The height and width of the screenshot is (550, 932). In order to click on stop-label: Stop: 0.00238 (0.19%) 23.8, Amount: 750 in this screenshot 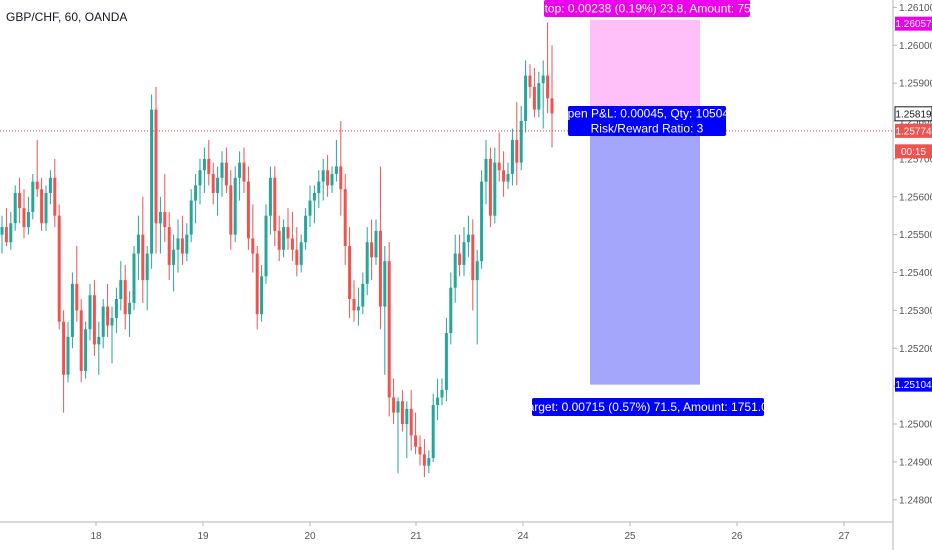, I will do `click(647, 8)`.